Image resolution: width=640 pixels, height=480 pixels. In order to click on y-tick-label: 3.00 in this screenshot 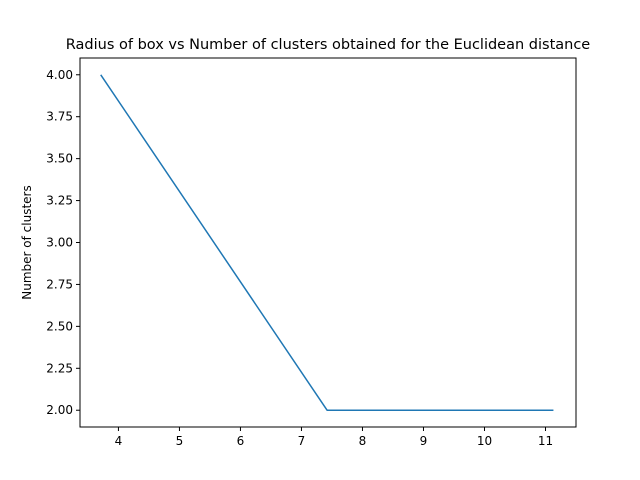, I will do `click(59, 243)`.